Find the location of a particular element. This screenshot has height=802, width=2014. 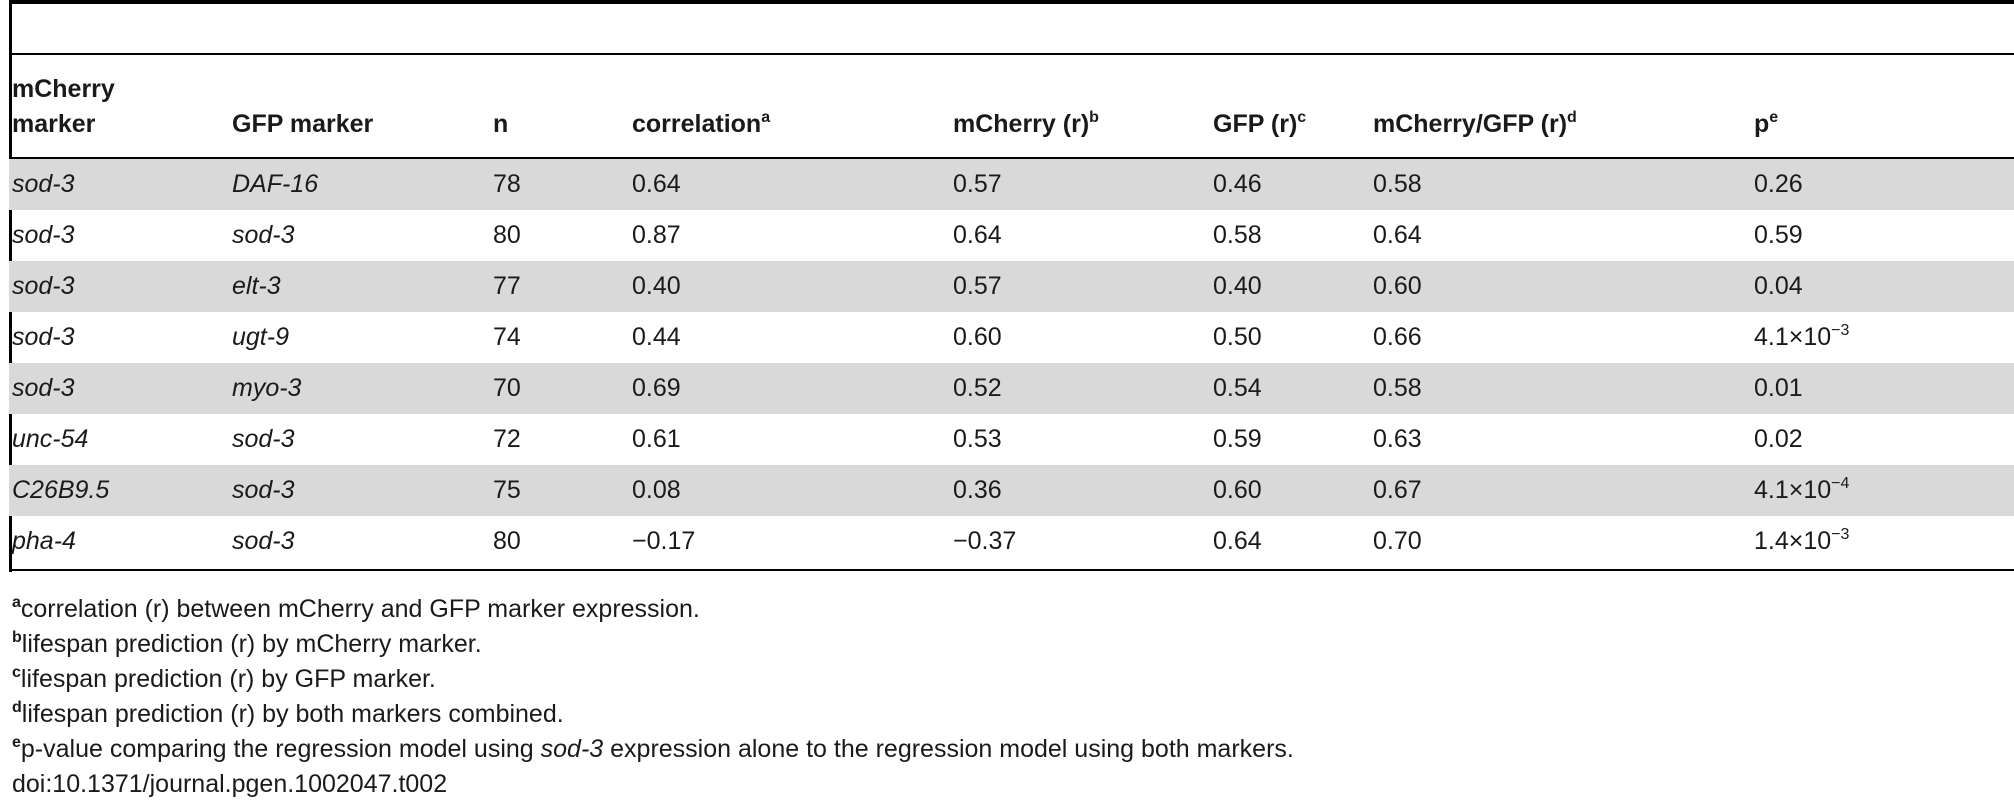

header-gfp-r: GFP (r)c is located at coordinates (1259, 124).